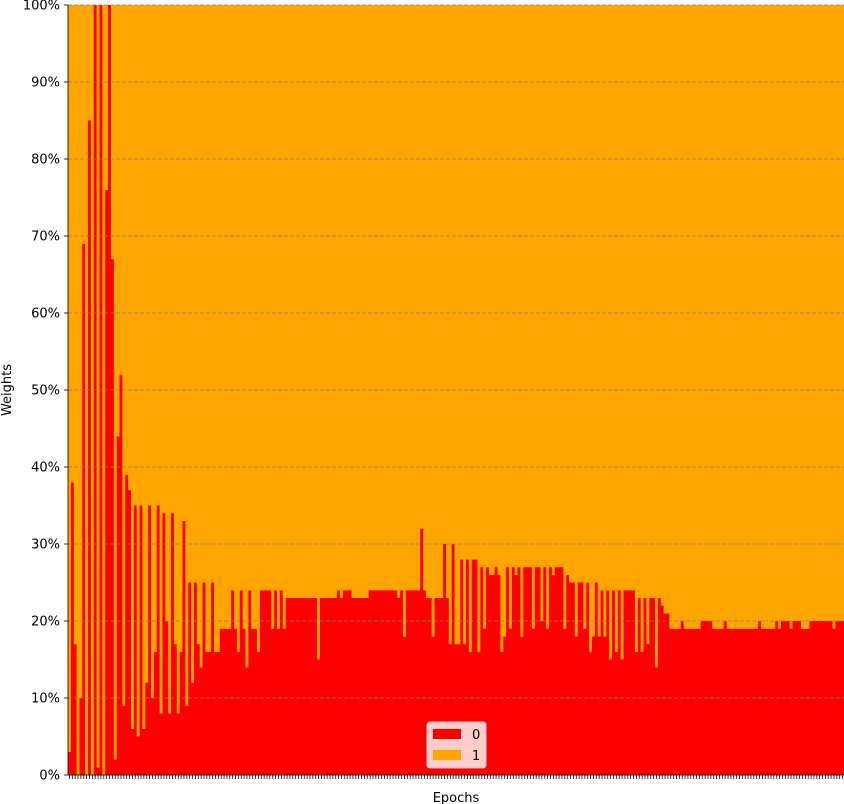 The width and height of the screenshot is (844, 804). I want to click on y-tick-label: 90%, so click(45, 83).